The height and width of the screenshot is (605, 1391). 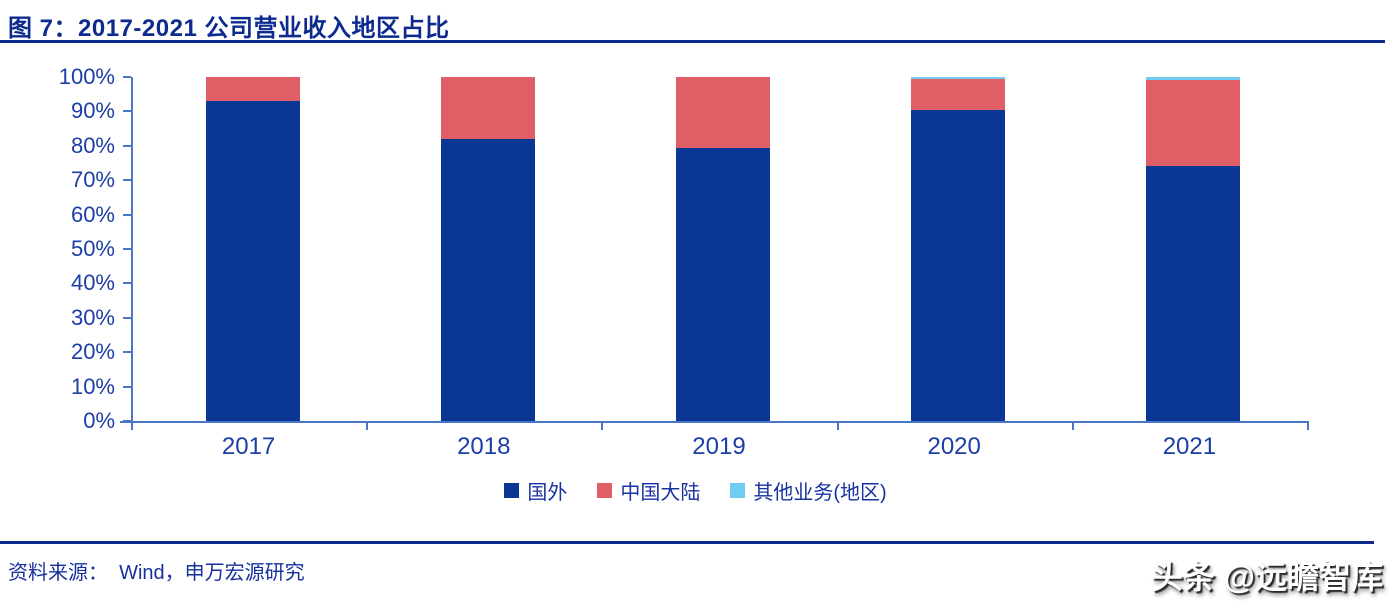 I want to click on legend-item: 国外, so click(x=535, y=490).